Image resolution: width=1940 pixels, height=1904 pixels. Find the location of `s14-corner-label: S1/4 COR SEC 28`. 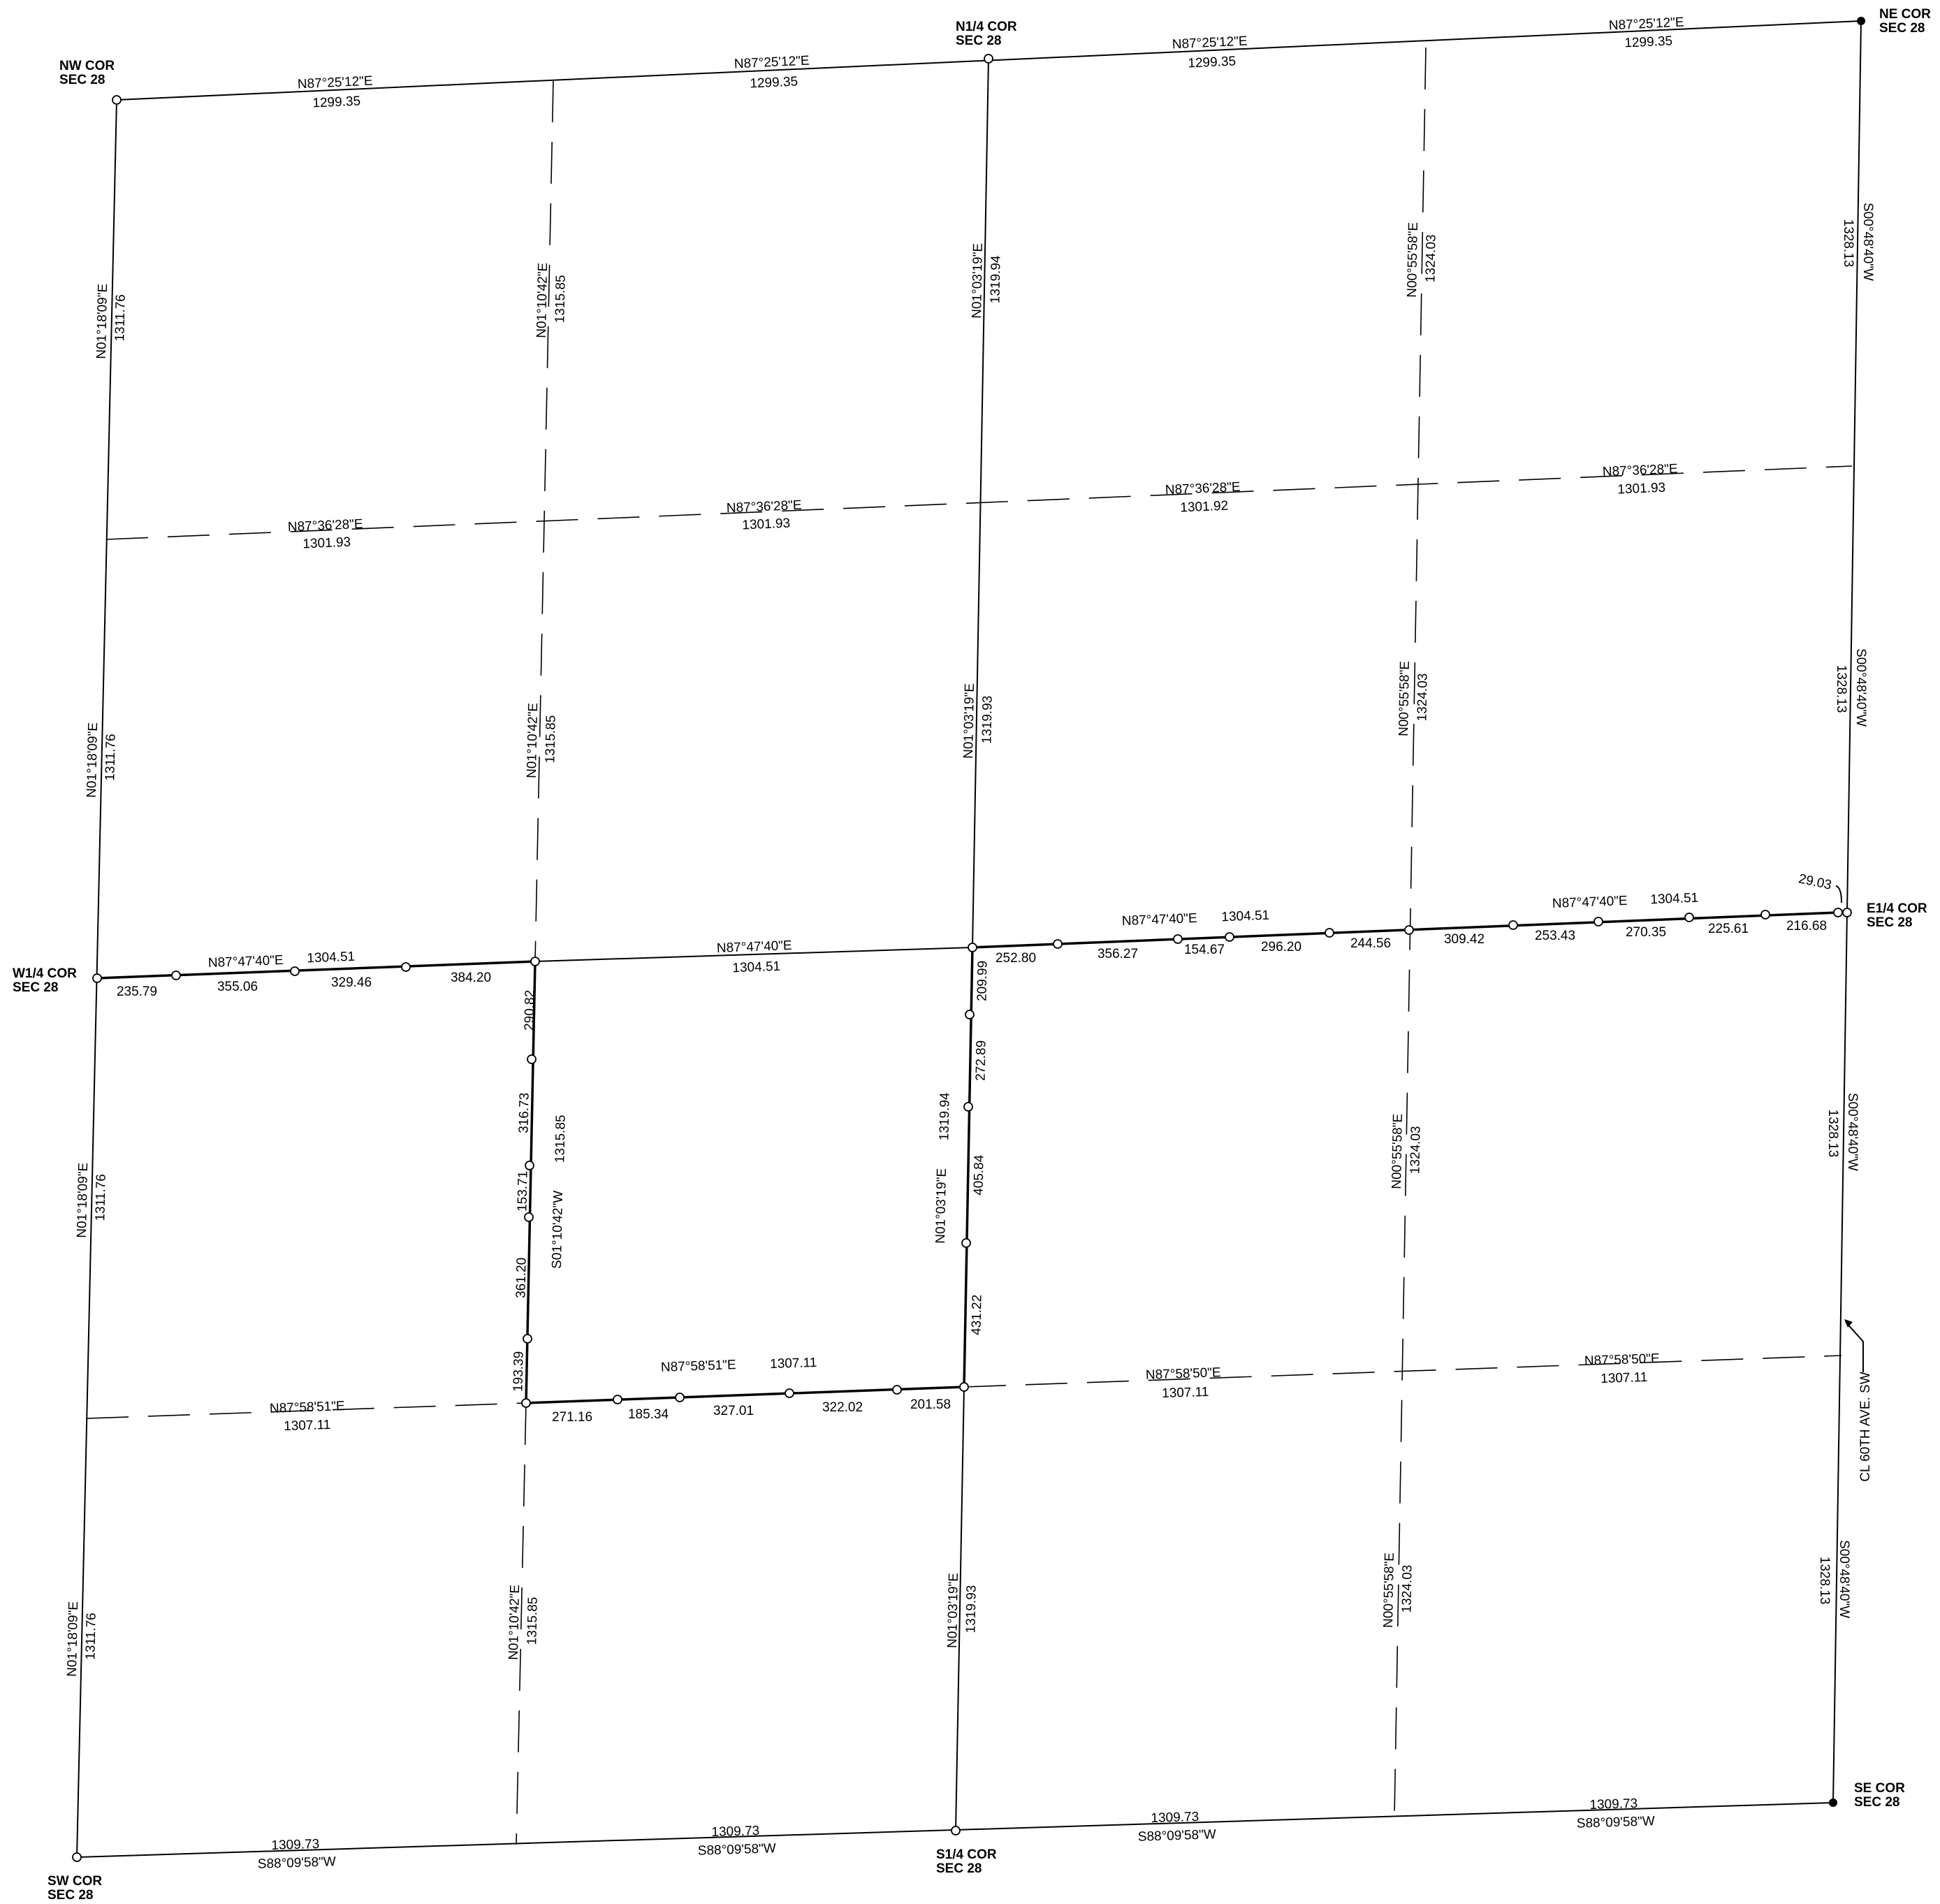

s14-corner-label: S1/4 COR SEC 28 is located at coordinates (966, 1862).